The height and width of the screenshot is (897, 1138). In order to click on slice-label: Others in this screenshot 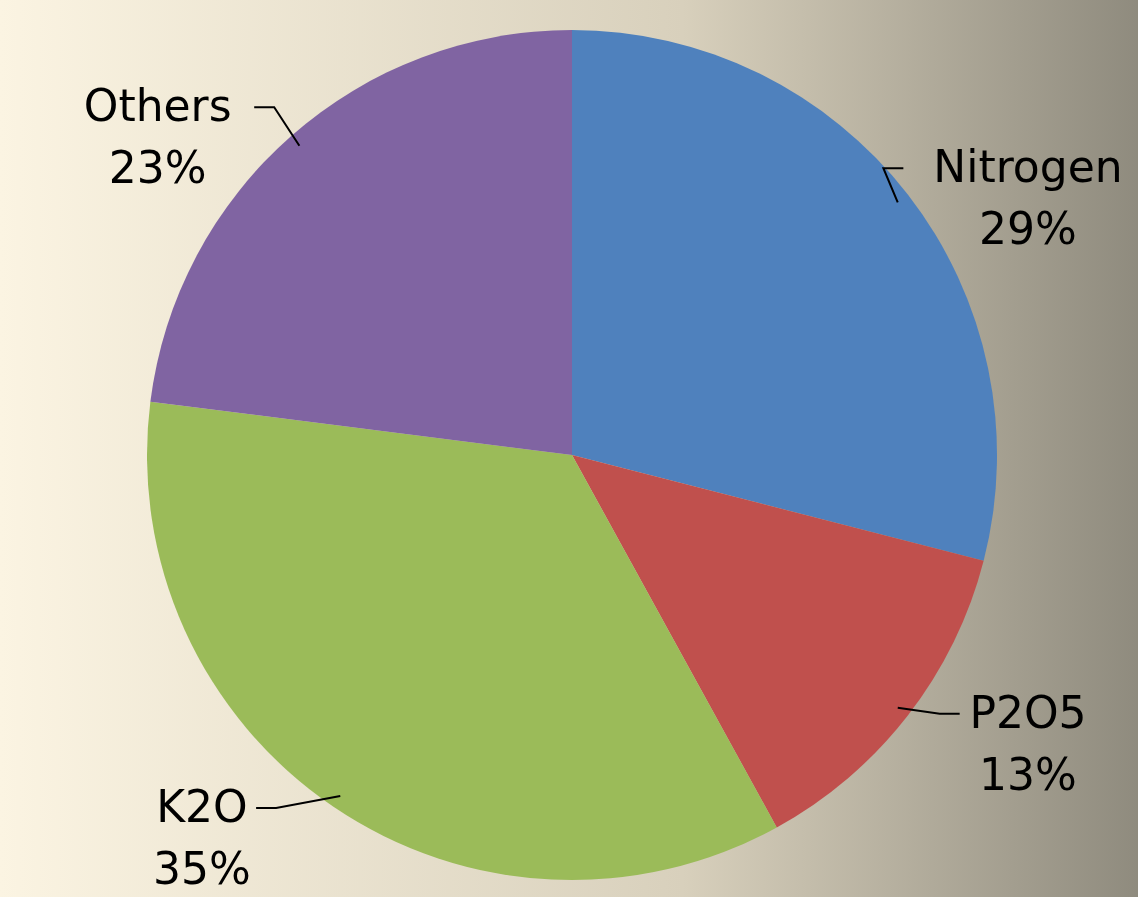, I will do `click(157, 106)`.